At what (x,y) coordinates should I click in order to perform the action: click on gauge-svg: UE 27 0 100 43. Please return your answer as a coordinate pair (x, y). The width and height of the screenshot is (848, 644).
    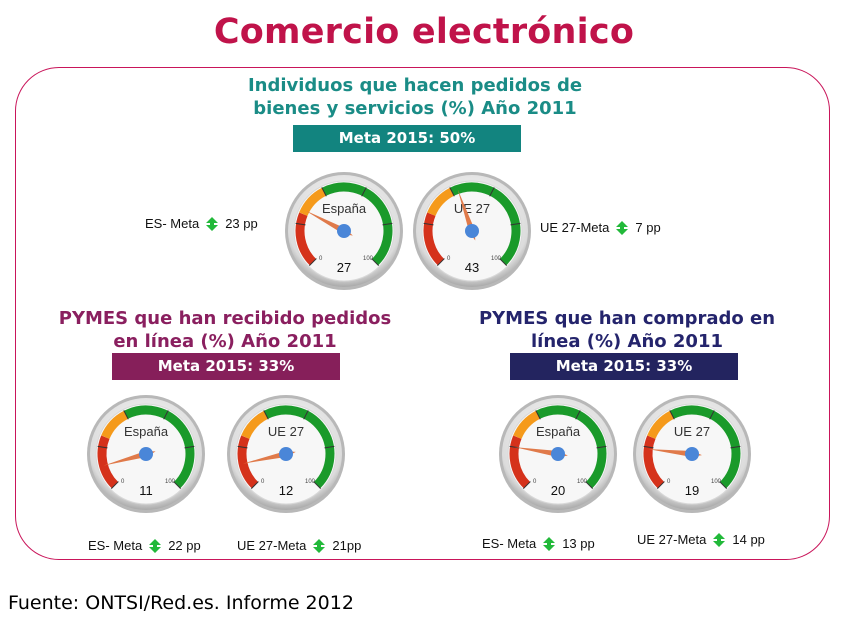
    Looking at the image, I should click on (472, 231).